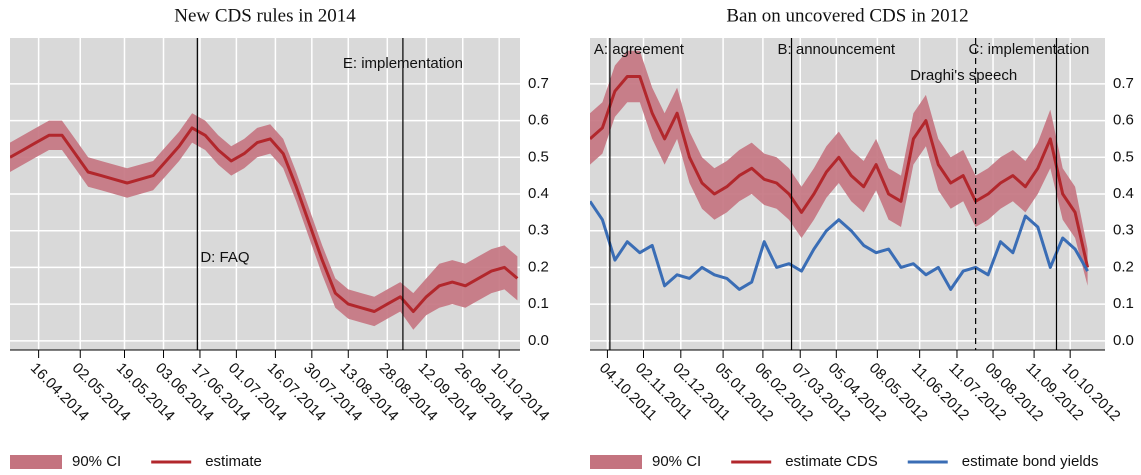  Describe the element at coordinates (224, 257) in the screenshot. I see `event-label: D: FAQ` at that location.